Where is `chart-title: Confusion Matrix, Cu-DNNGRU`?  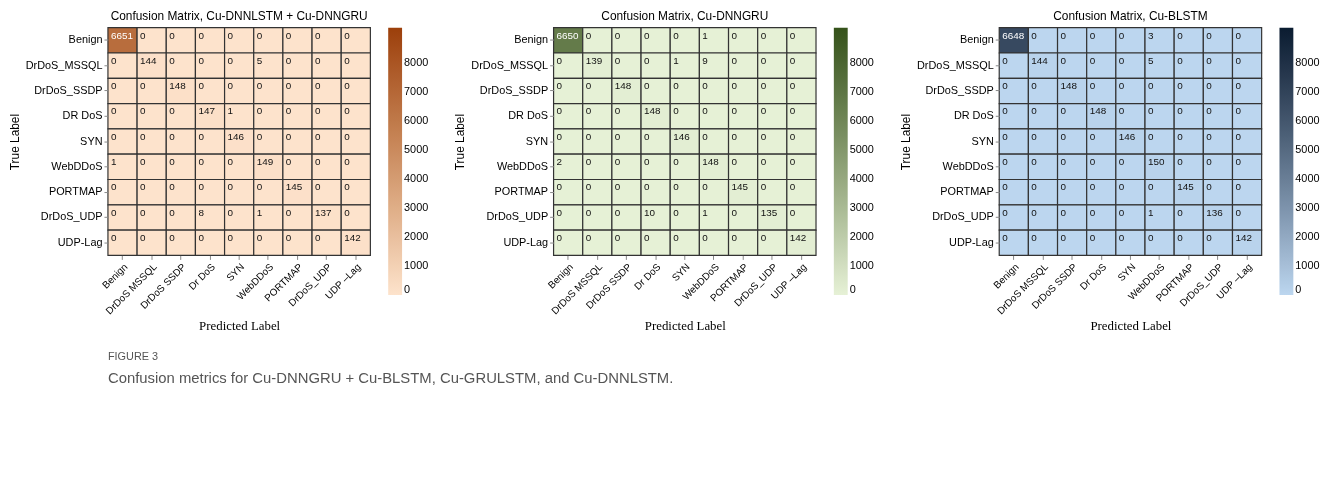
chart-title: Confusion Matrix, Cu-DNNGRU is located at coordinates (685, 16).